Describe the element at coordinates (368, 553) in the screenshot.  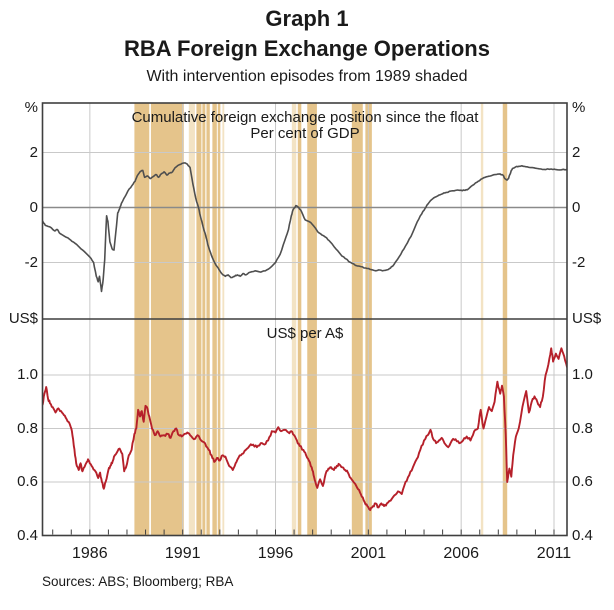
I see `x-tick-label: 2001` at that location.